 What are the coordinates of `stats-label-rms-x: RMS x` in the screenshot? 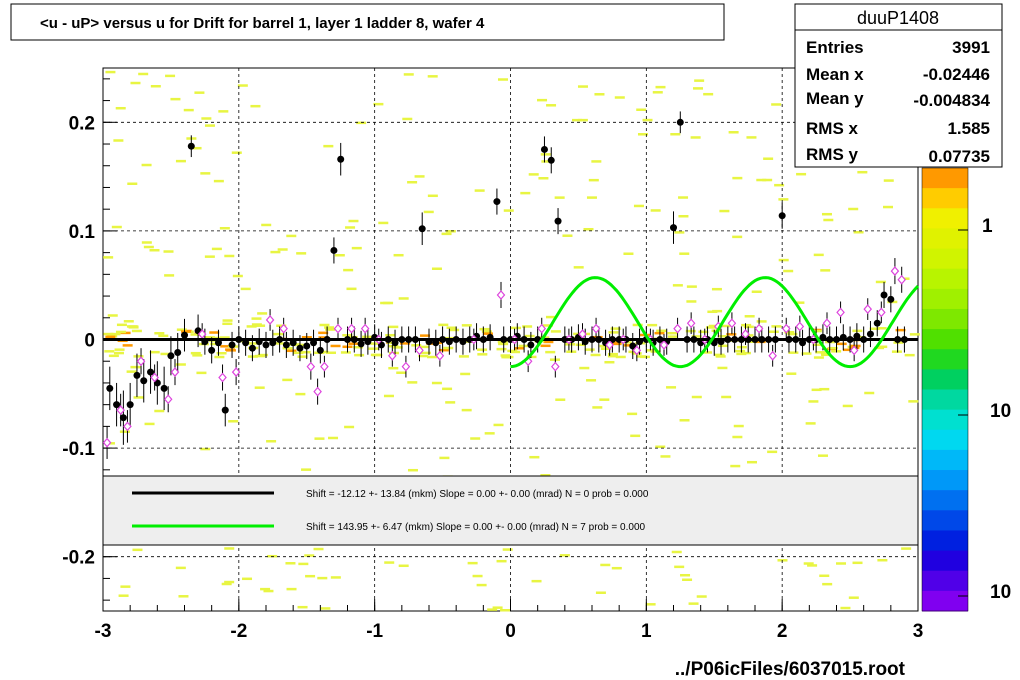 It's located at (832, 128).